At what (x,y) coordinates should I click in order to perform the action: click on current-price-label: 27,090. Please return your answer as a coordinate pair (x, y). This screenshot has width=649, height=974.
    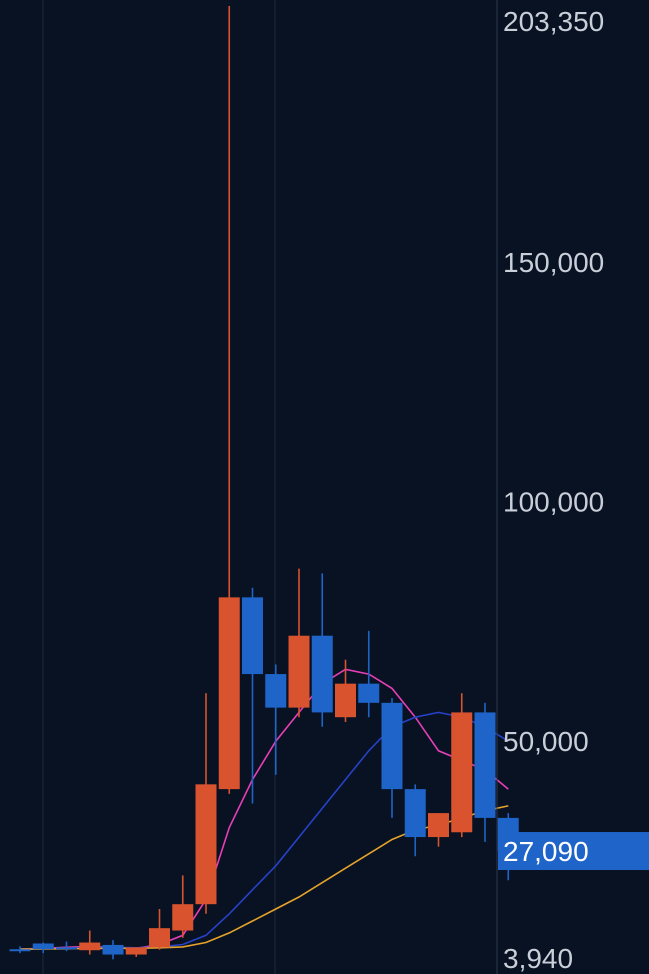
    Looking at the image, I should click on (546, 851).